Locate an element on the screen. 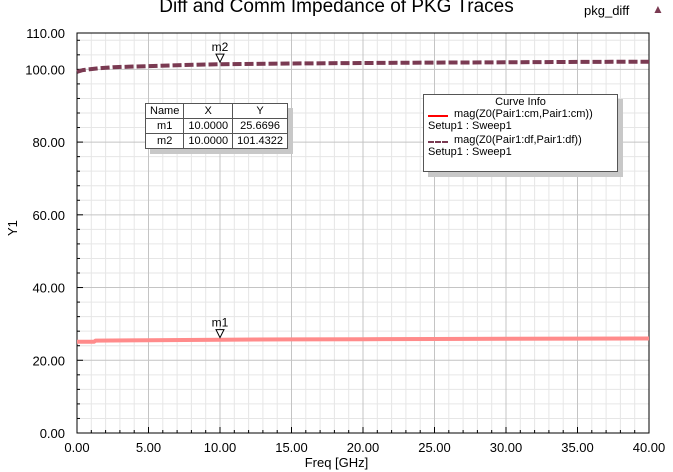 The width and height of the screenshot is (673, 472). marker-name-cell: m1 is located at coordinates (164, 126).